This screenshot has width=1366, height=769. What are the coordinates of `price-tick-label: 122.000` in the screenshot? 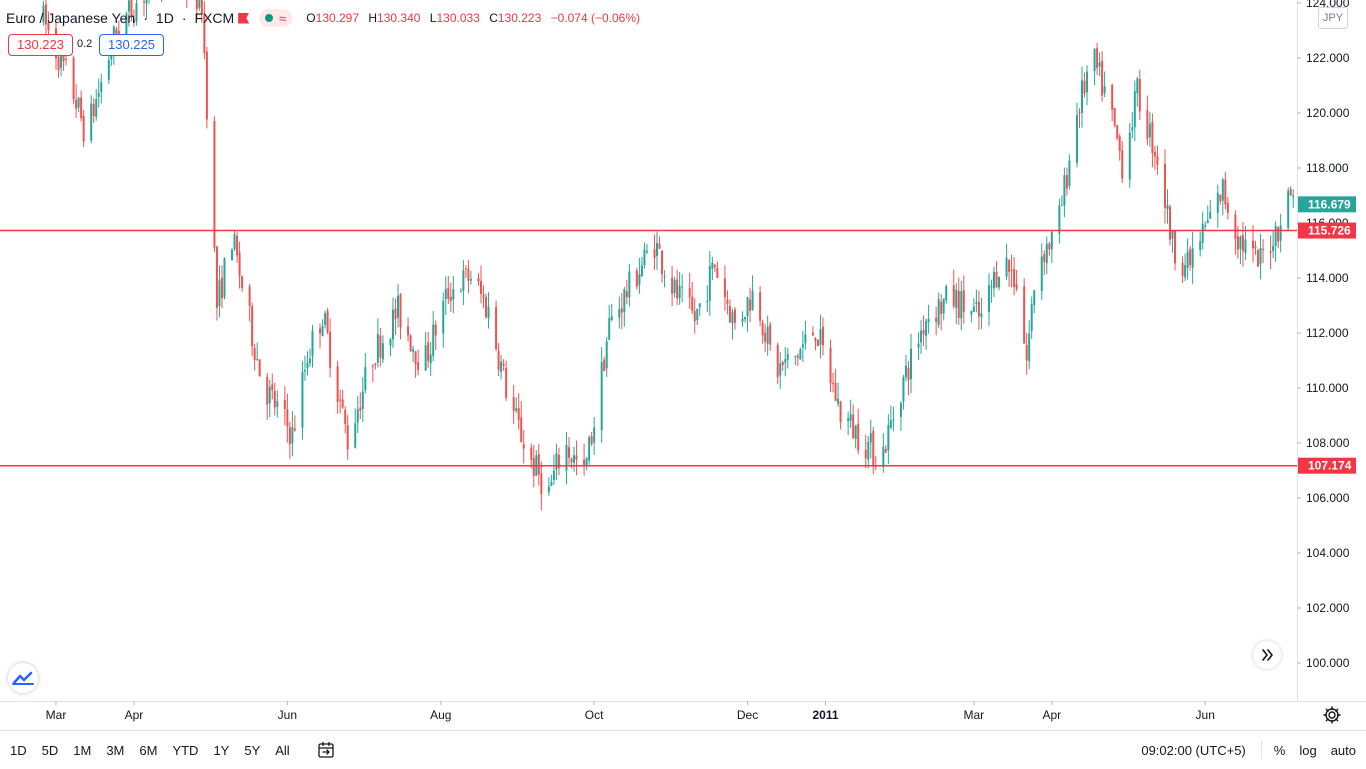 It's located at (1328, 58).